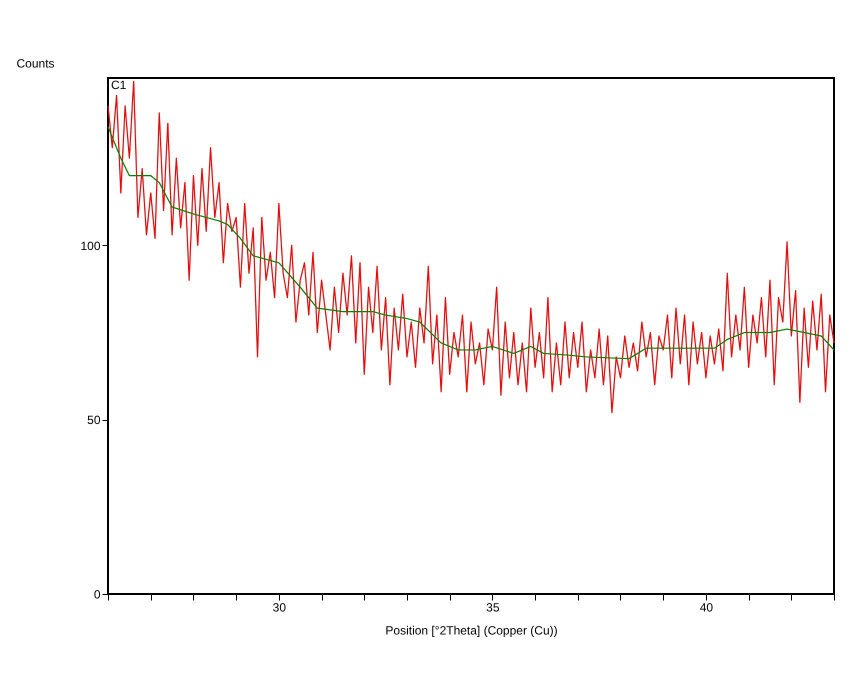 Image resolution: width=849 pixels, height=683 pixels. Describe the element at coordinates (279, 607) in the screenshot. I see `x-tick-label: 30` at that location.